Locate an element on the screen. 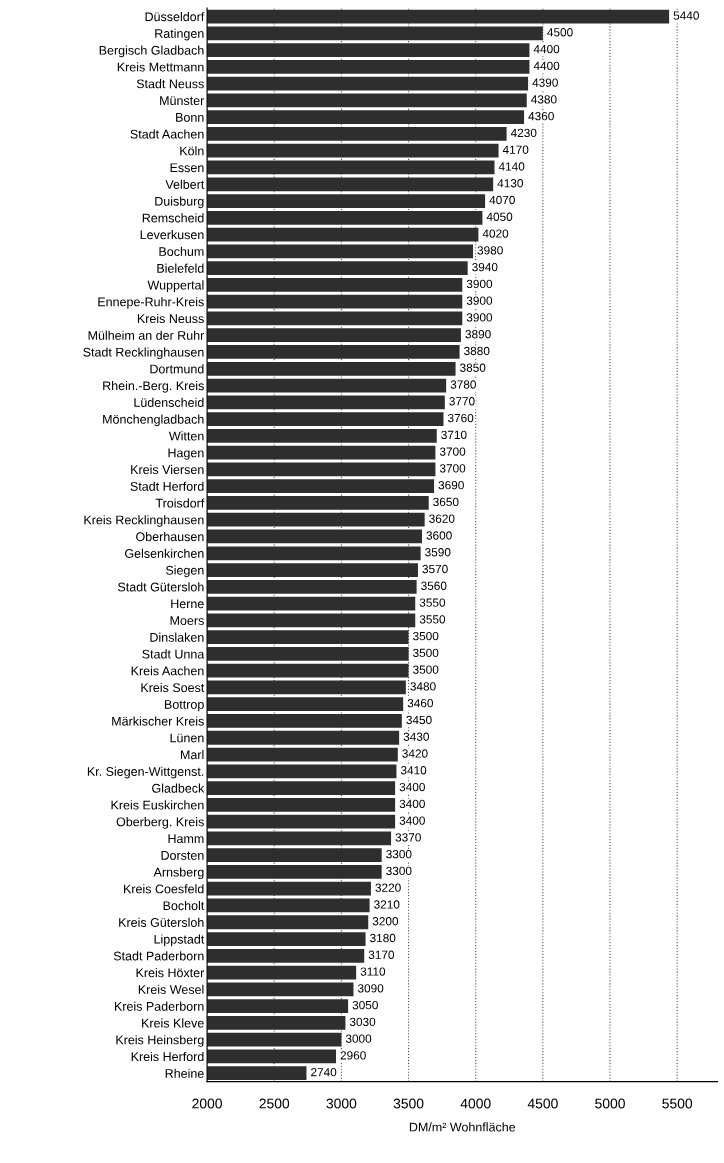 The width and height of the screenshot is (724, 1163). y-tick-label: Kreis Höxter is located at coordinates (170, 973).